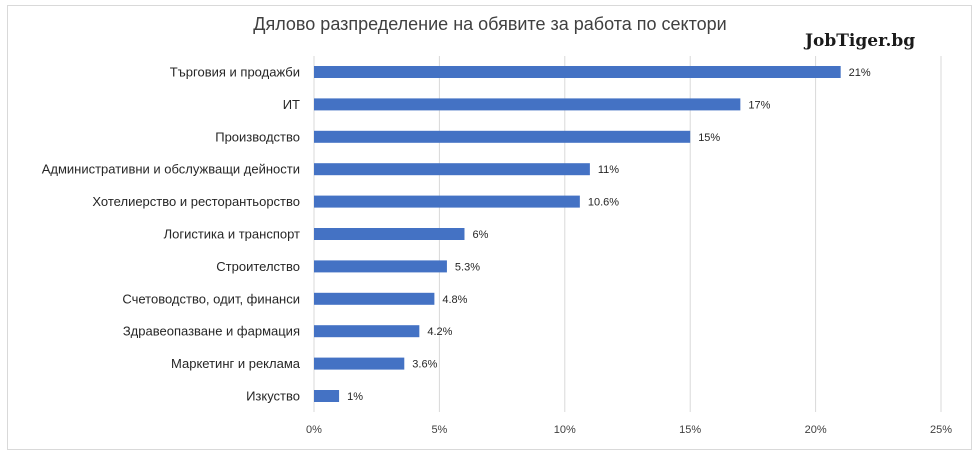  What do you see at coordinates (860, 41) in the screenshot?
I see `jobtiger-logo: JobTiger.bg` at bounding box center [860, 41].